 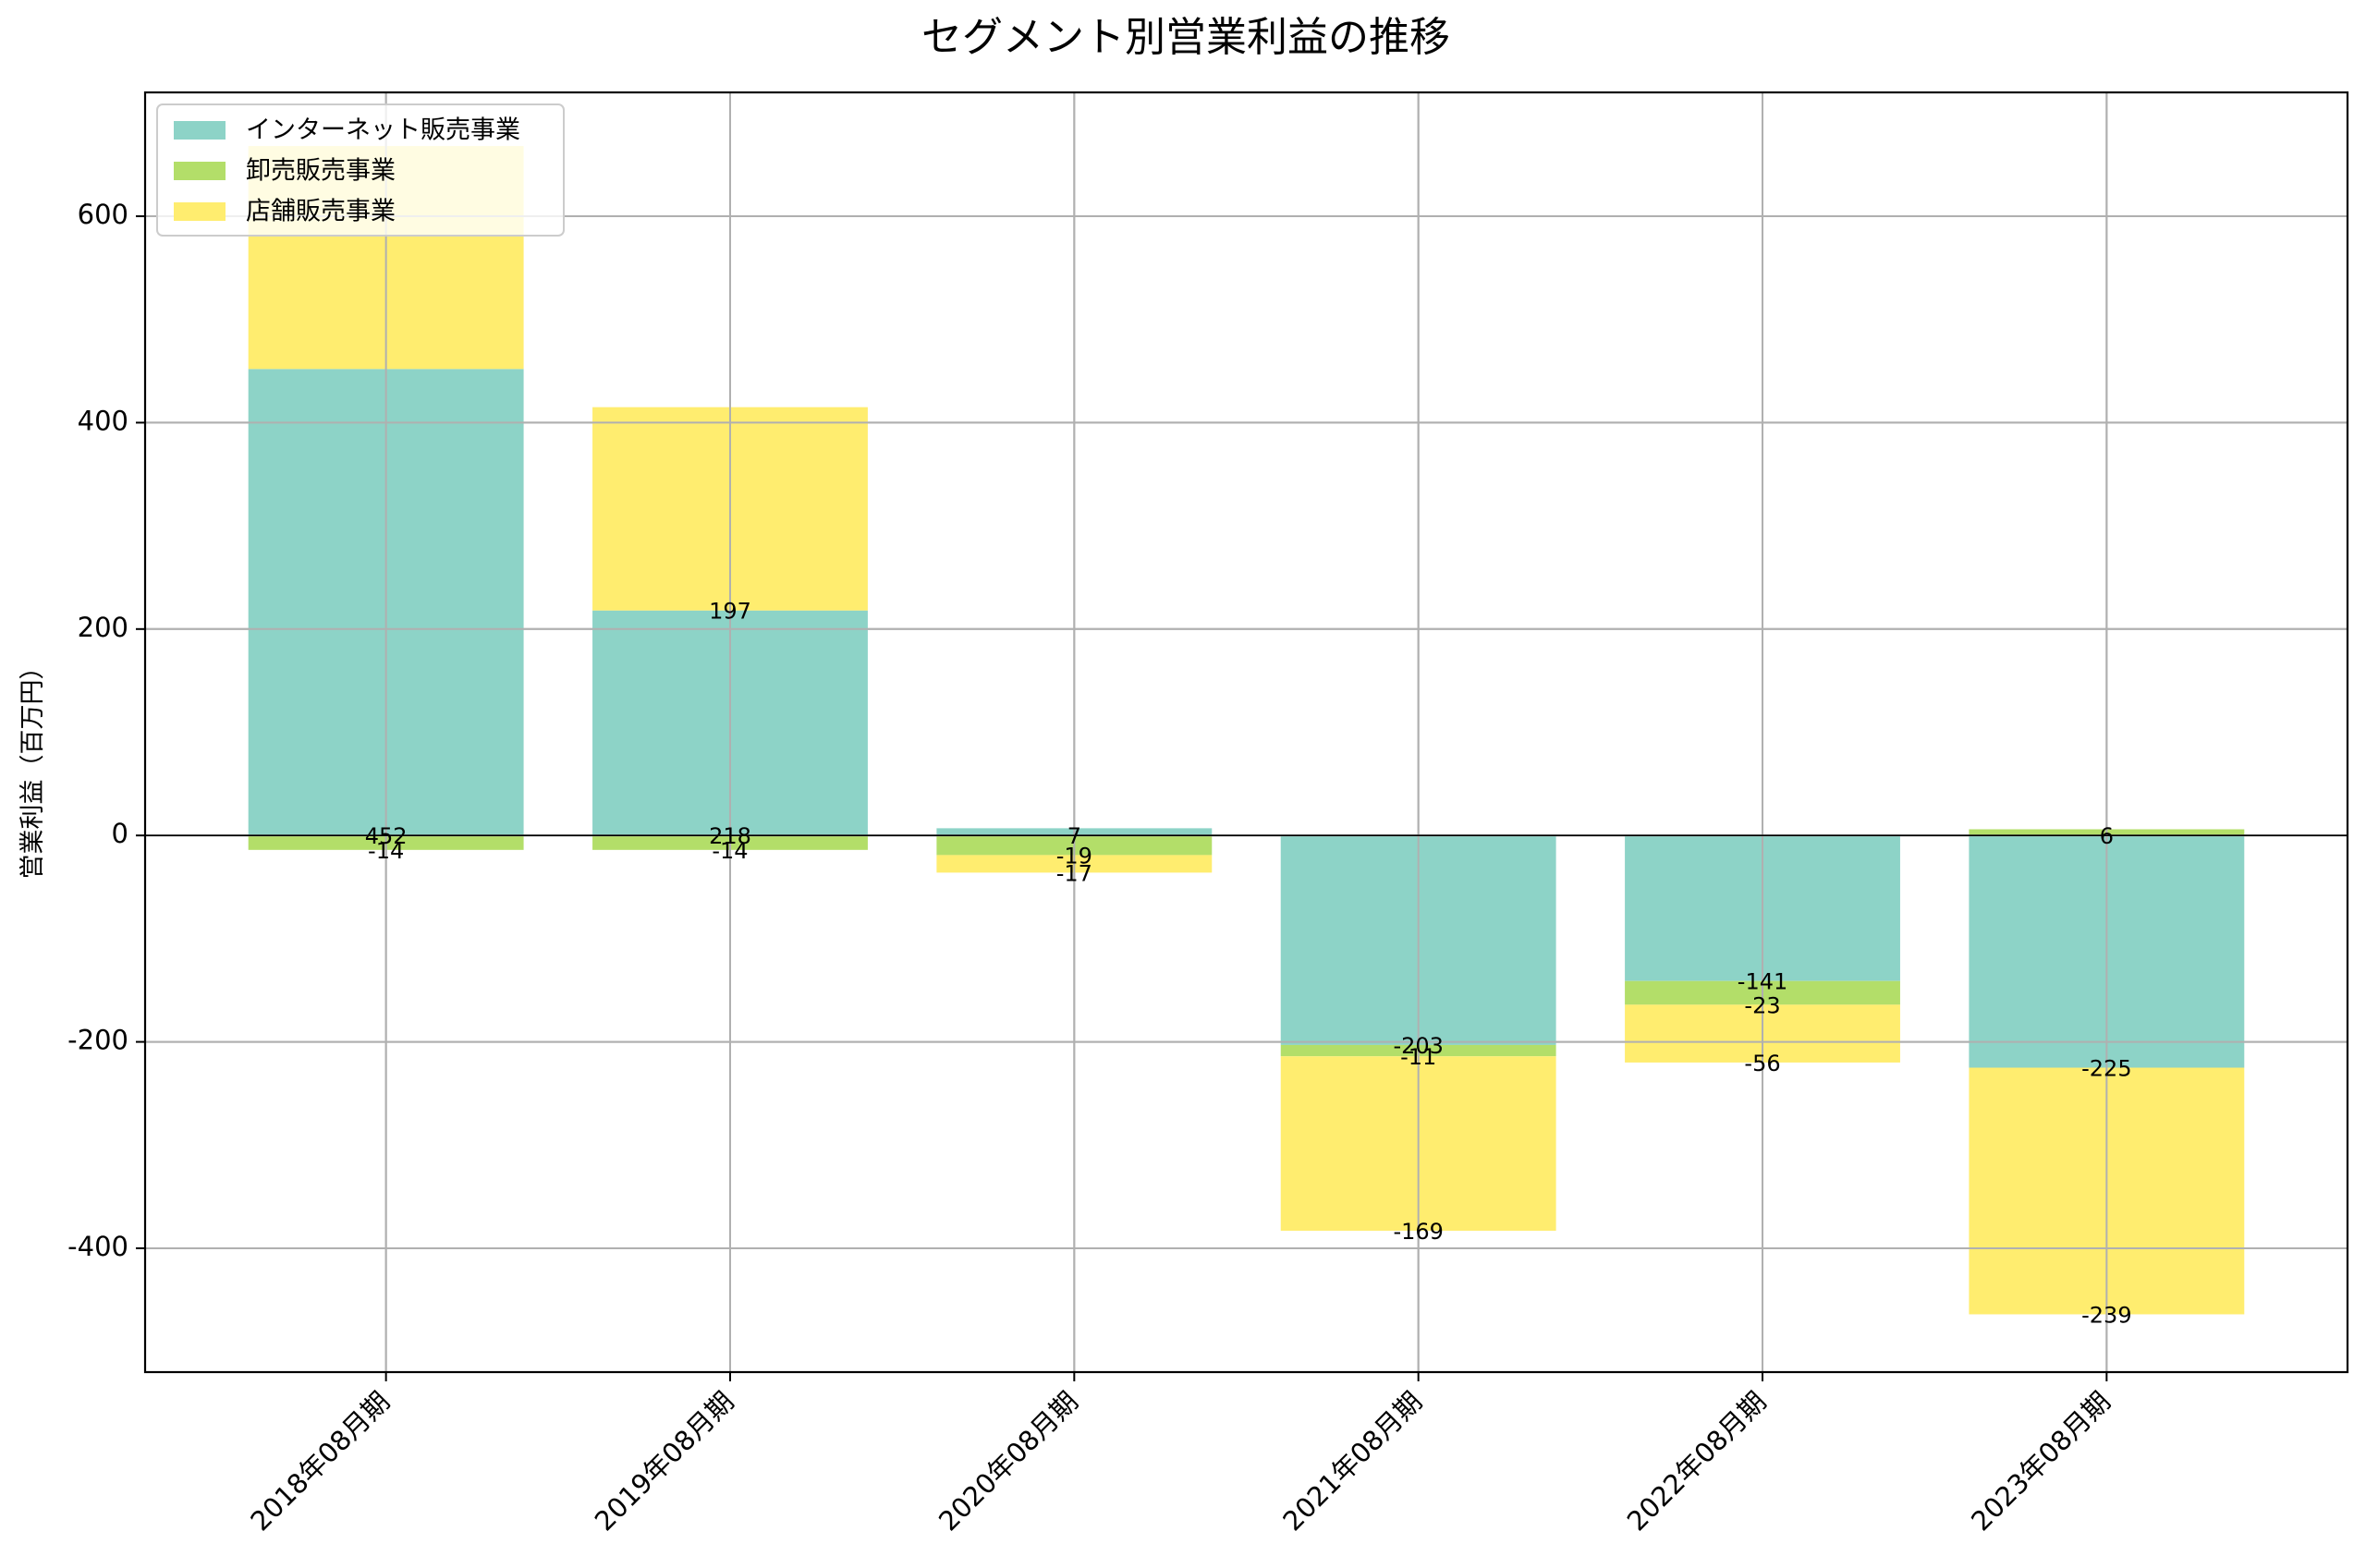 I want to click on bar-label-2-4: -56, so click(x=1762, y=1063).